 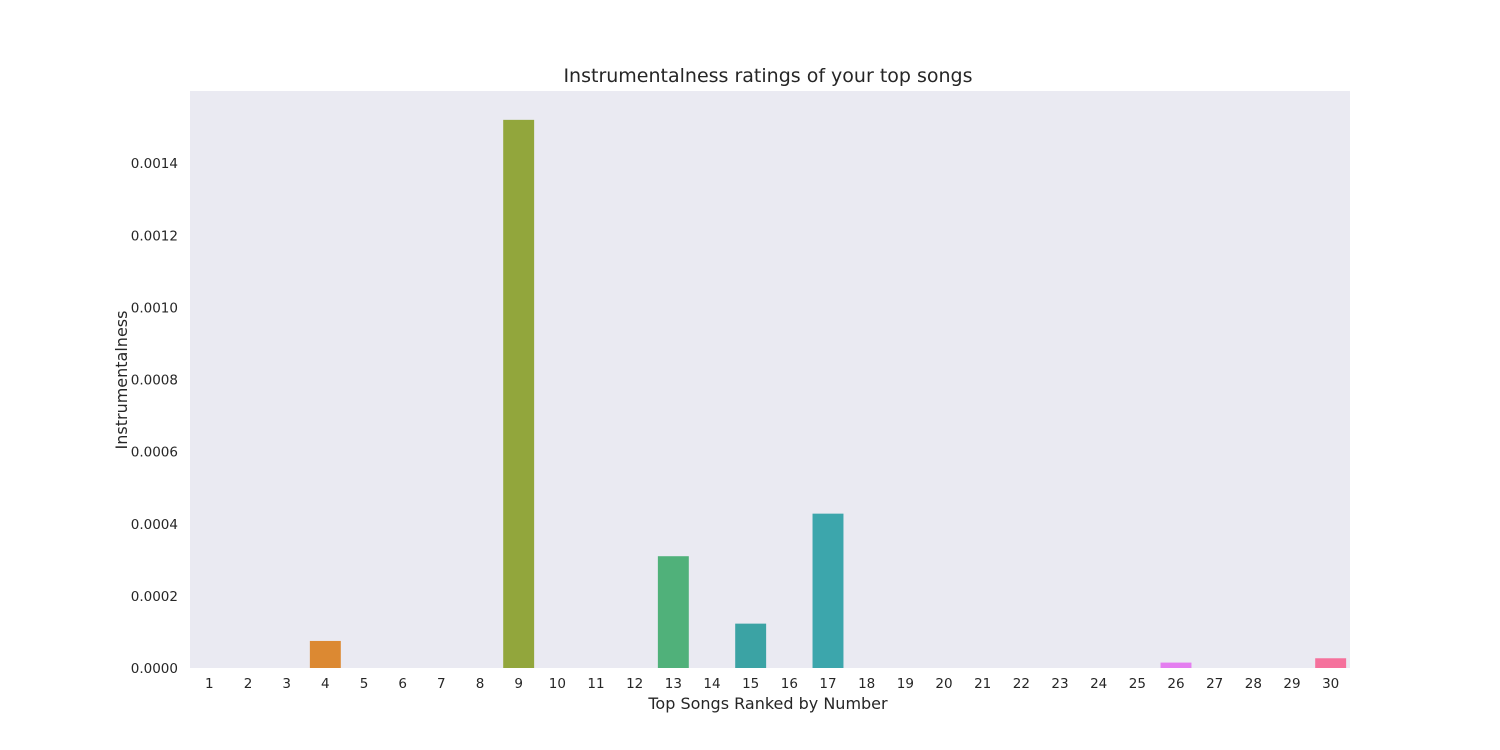 What do you see at coordinates (1098, 684) in the screenshot?
I see `x-tick-label: 24` at bounding box center [1098, 684].